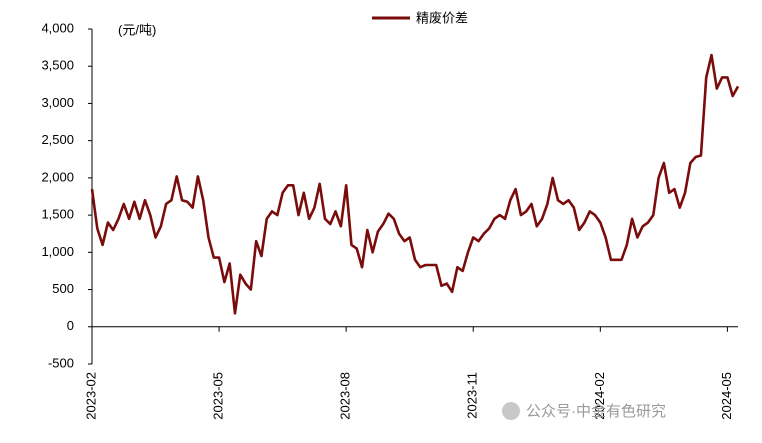 This screenshot has height=443, width=762. What do you see at coordinates (137, 29) in the screenshot?
I see `unit-label: (元/吨)` at bounding box center [137, 29].